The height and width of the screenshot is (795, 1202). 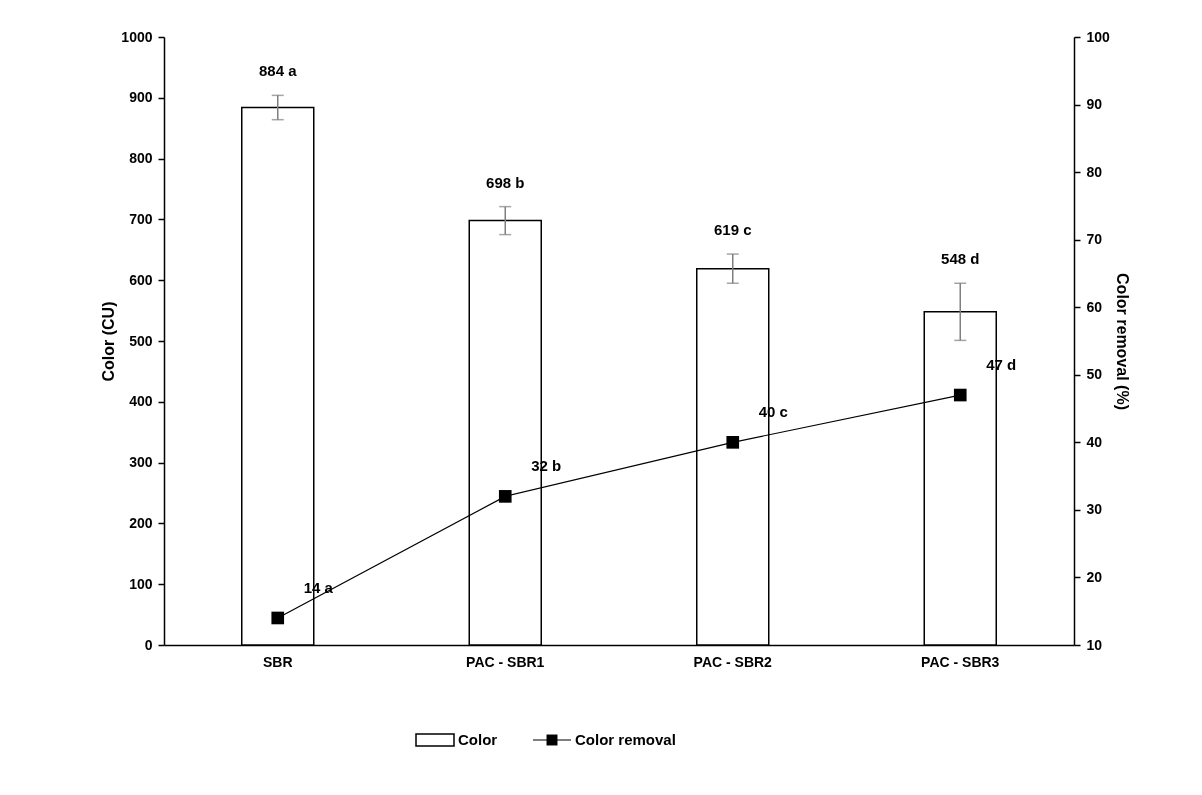 What do you see at coordinates (1094, 374) in the screenshot?
I see `y2-tick-label: 50` at bounding box center [1094, 374].